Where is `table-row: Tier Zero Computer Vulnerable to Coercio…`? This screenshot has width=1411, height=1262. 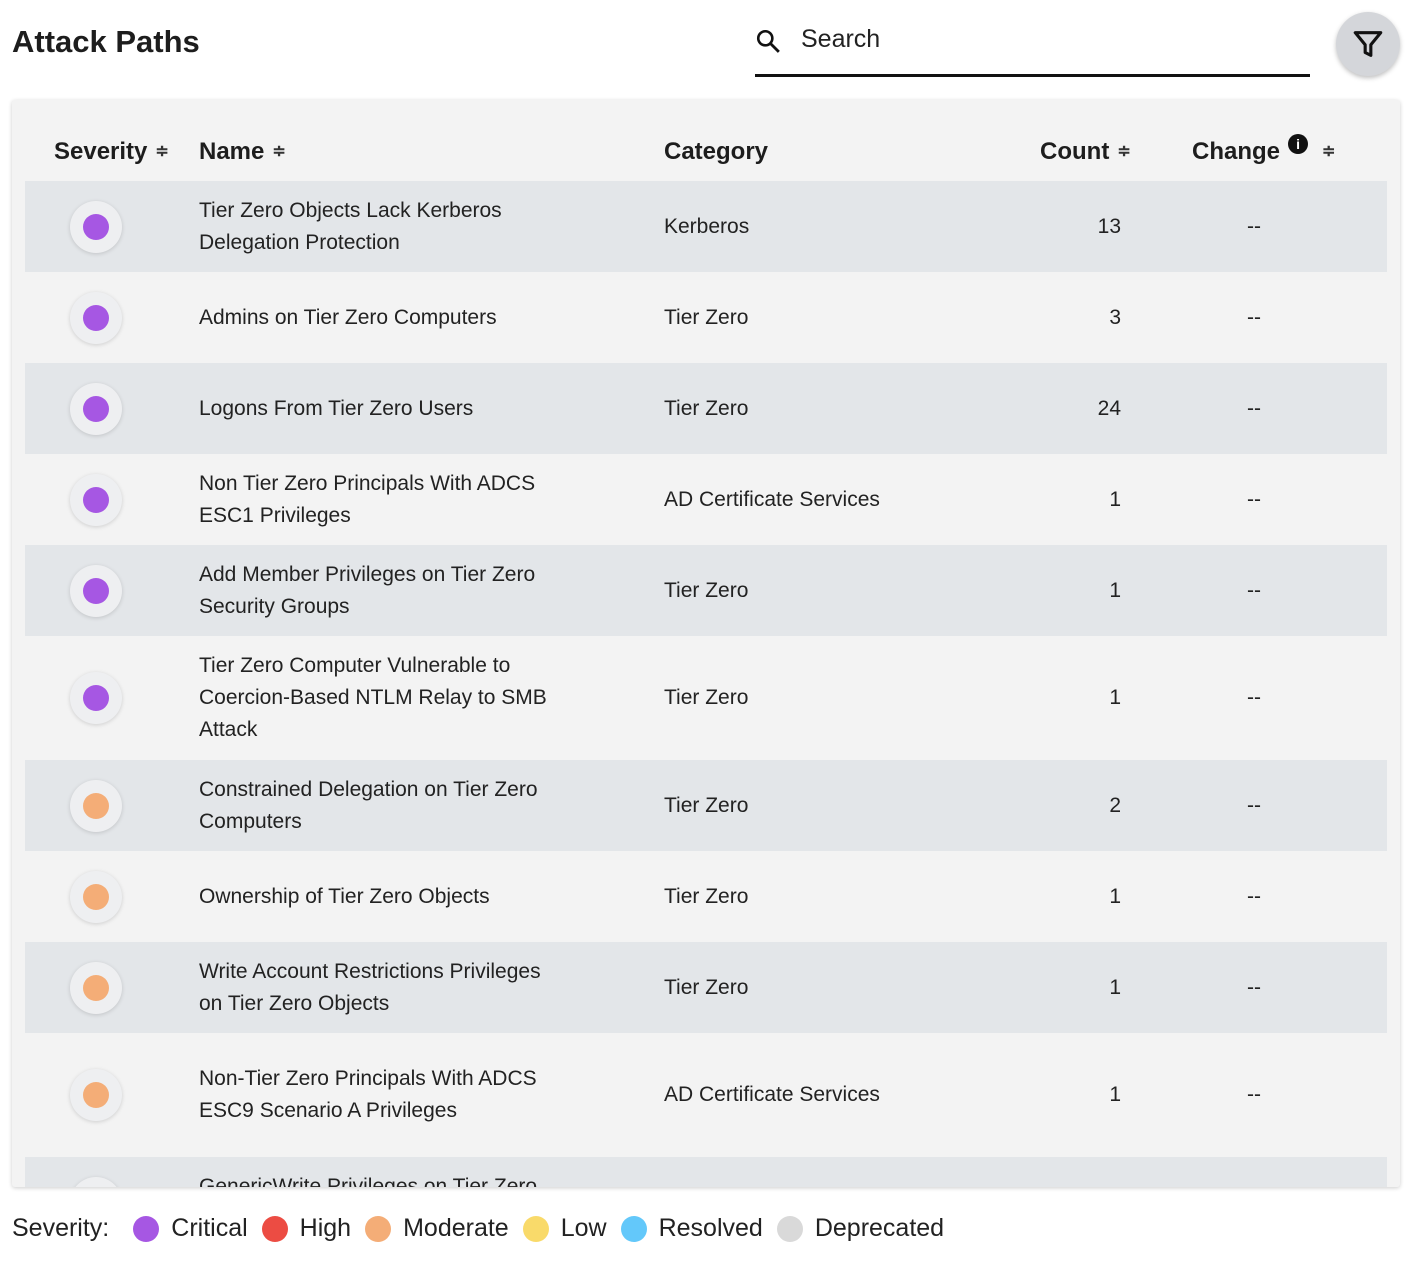 table-row: Tier Zero Computer Vulnerable to Coercio… is located at coordinates (706, 698).